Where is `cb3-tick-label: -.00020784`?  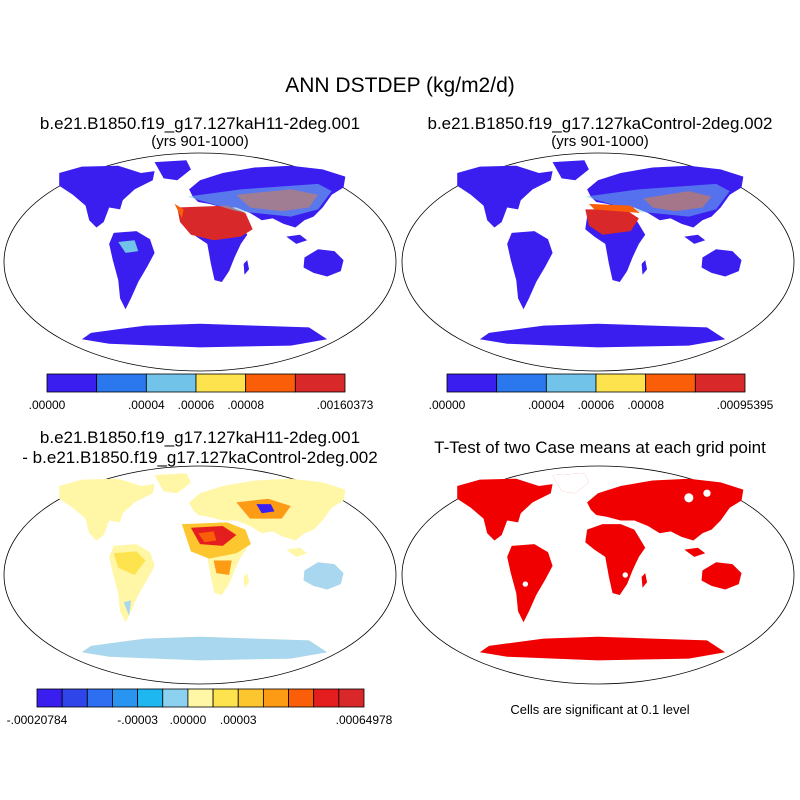 cb3-tick-label: -.00020784 is located at coordinates (37, 720).